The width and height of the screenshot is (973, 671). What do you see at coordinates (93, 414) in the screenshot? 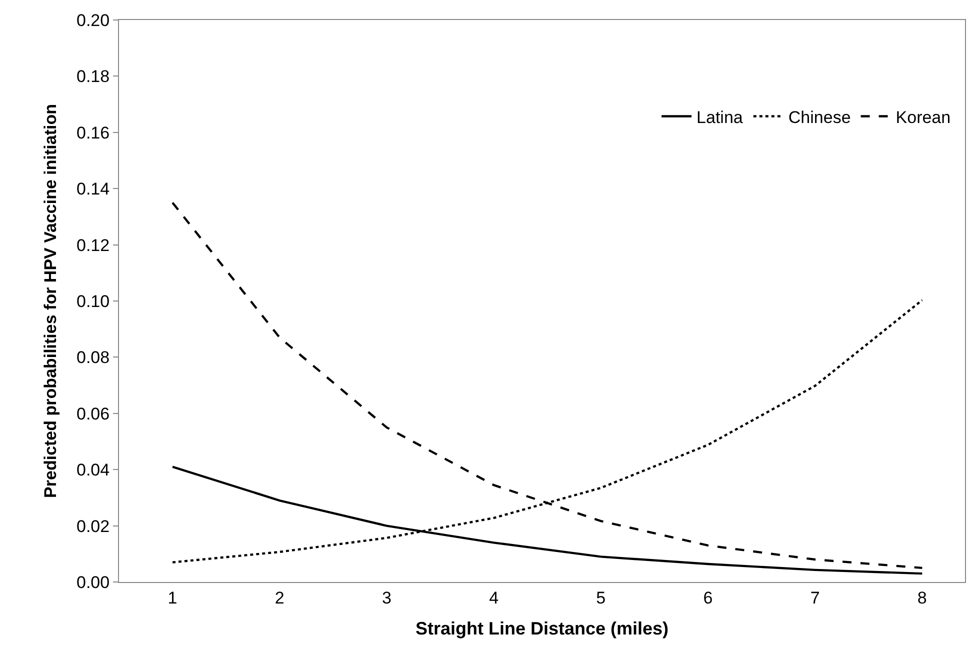
I see `y-tick-label: 0.06` at bounding box center [93, 414].